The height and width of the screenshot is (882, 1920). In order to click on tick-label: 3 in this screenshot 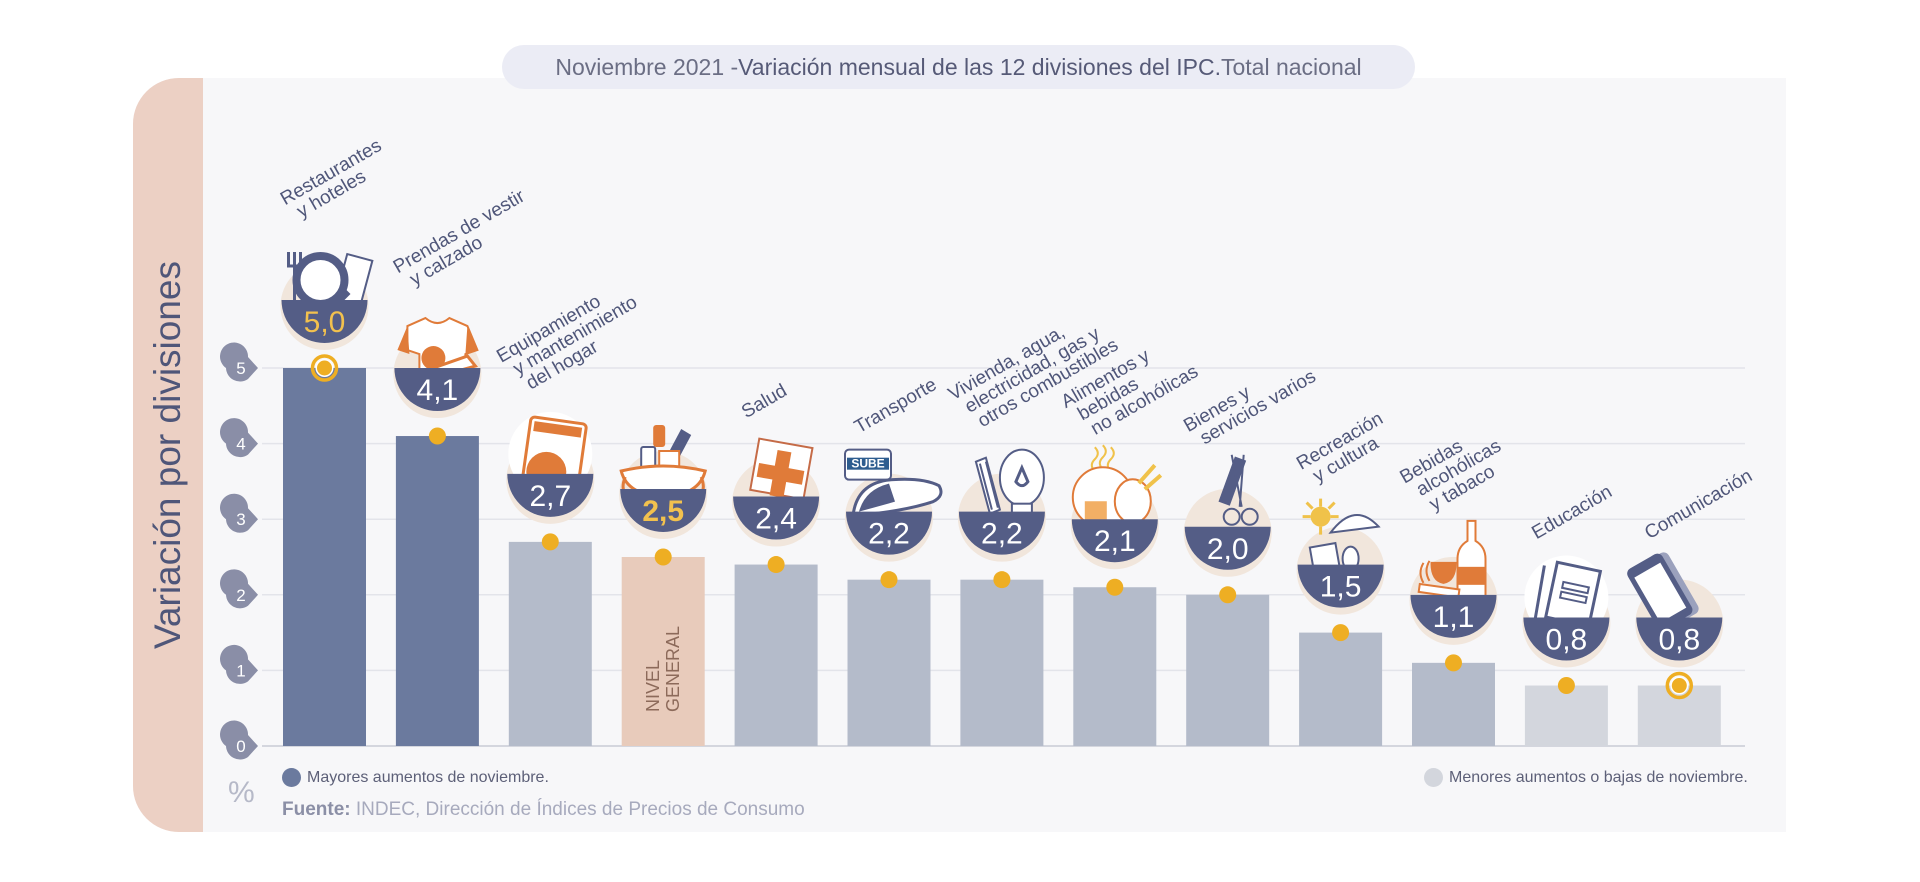, I will do `click(240, 519)`.